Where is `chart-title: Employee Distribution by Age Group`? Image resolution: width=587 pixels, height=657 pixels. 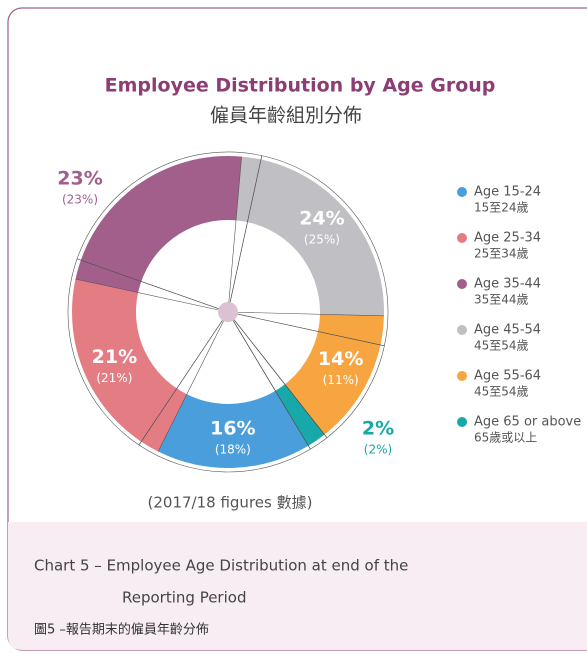
chart-title: Employee Distribution by Age Group is located at coordinates (300, 86).